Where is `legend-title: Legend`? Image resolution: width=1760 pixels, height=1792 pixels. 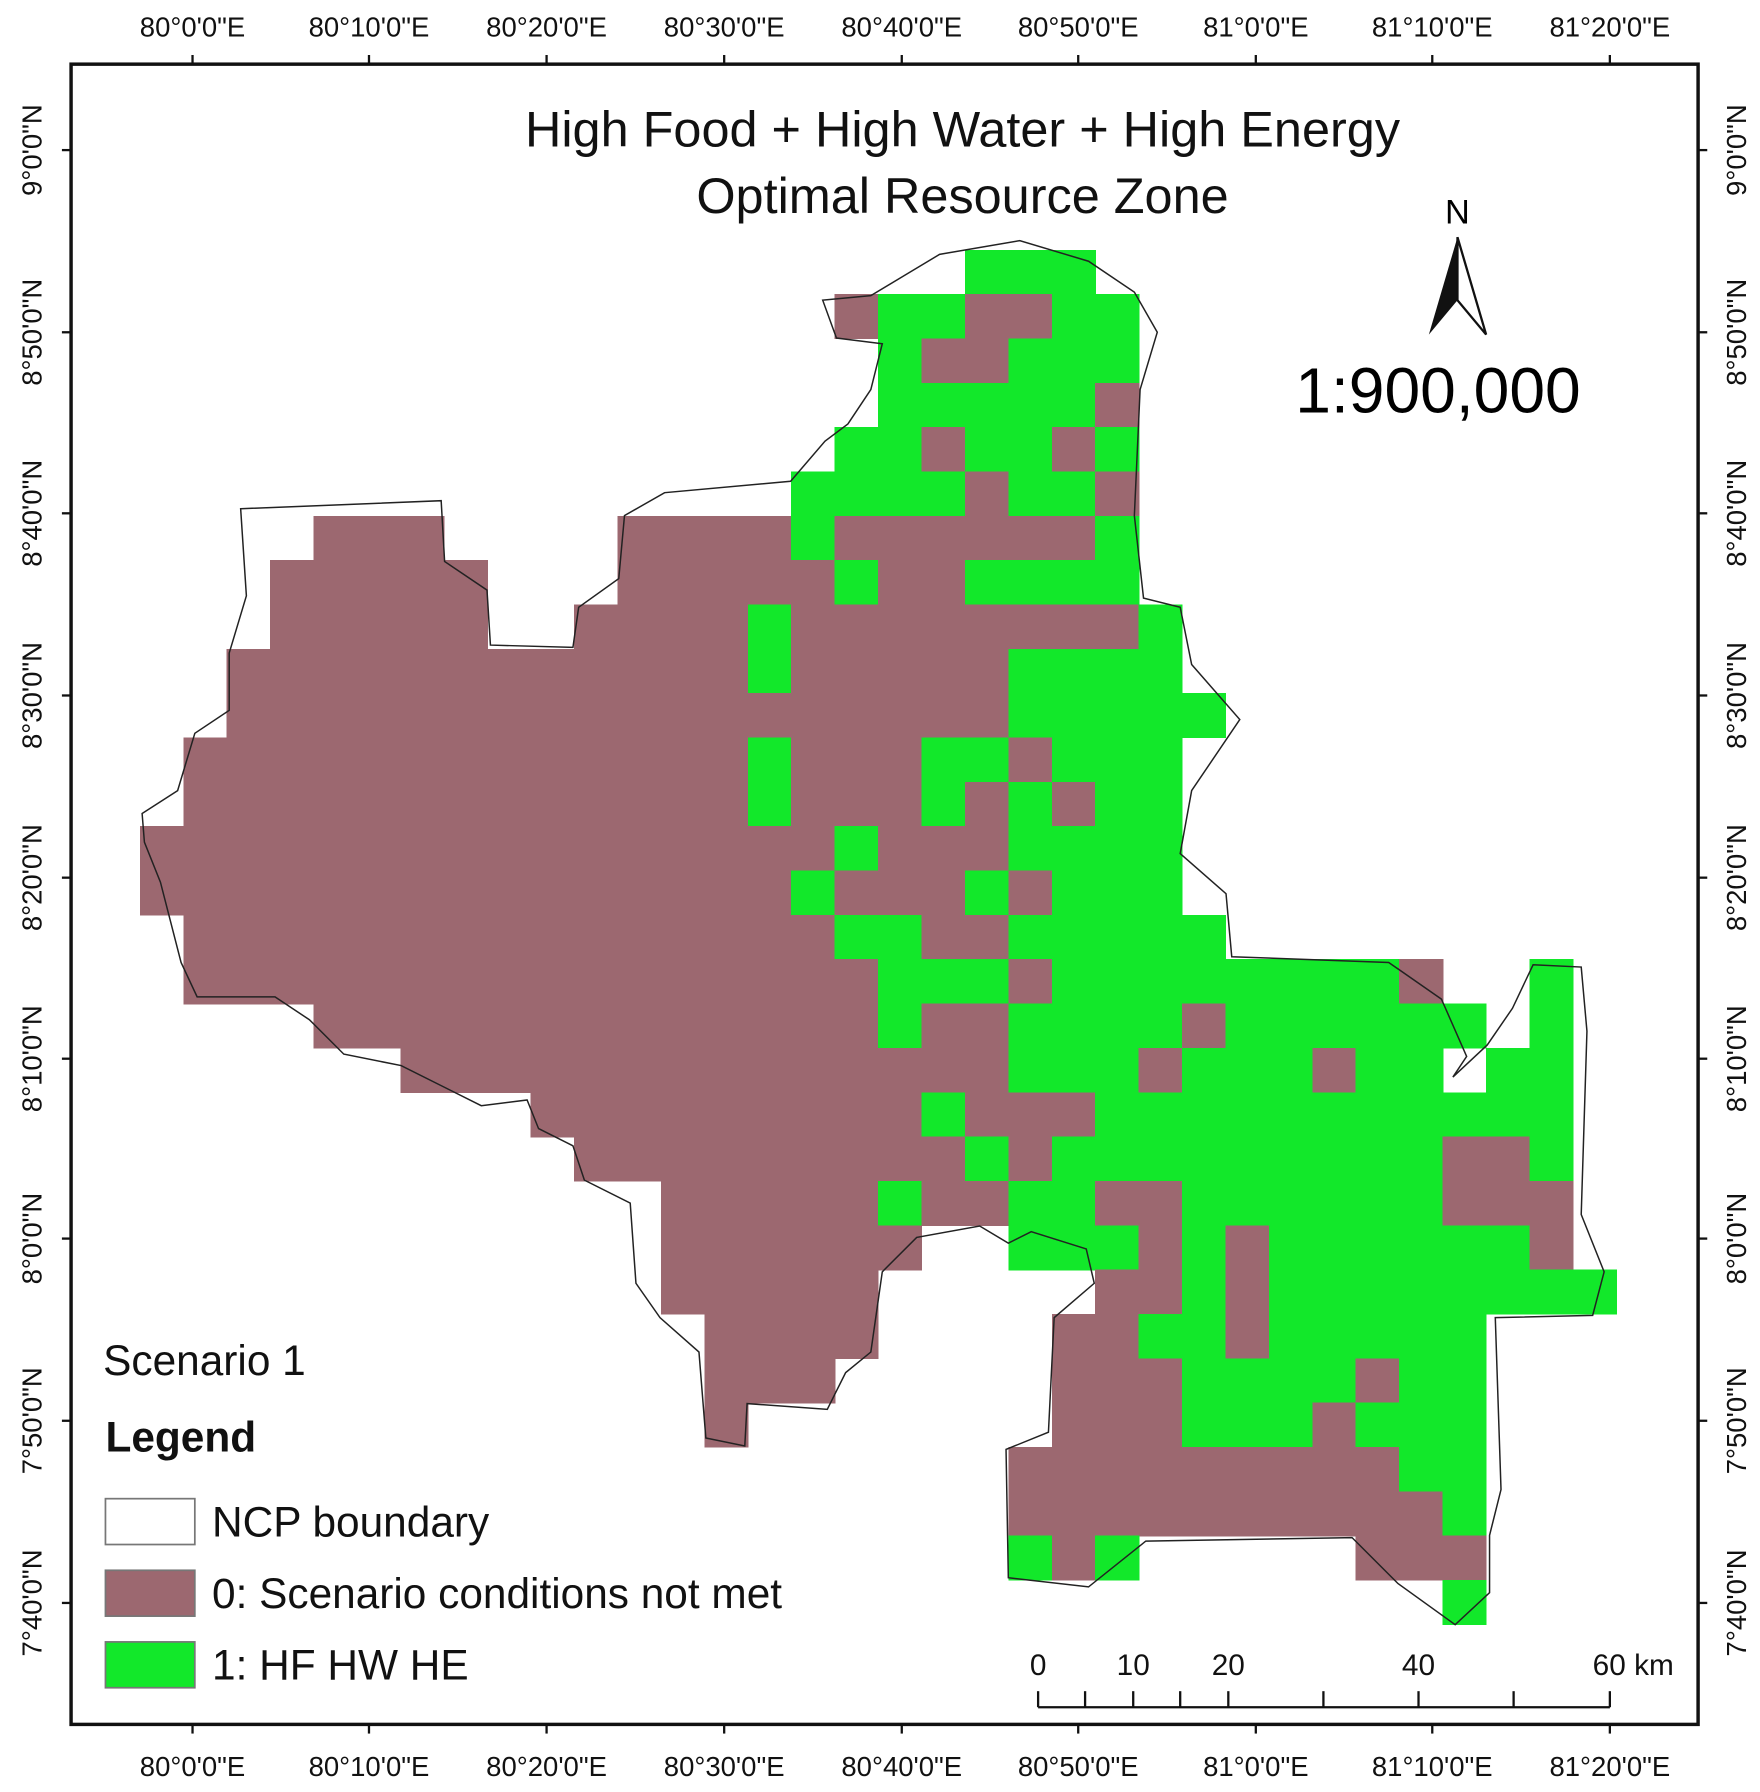
legend-title: Legend is located at coordinates (180, 1437).